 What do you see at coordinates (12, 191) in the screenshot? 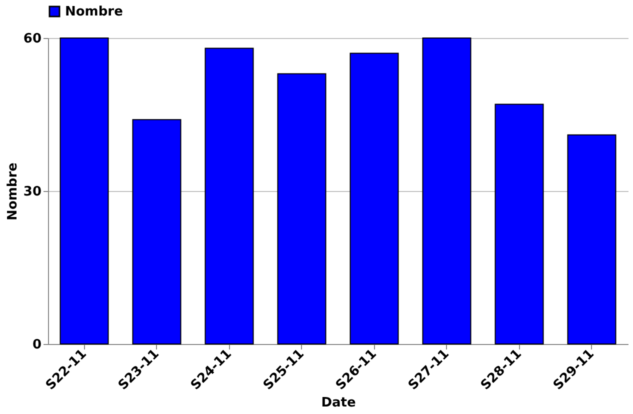
I see `y-axis-title: Nombre` at bounding box center [12, 191].